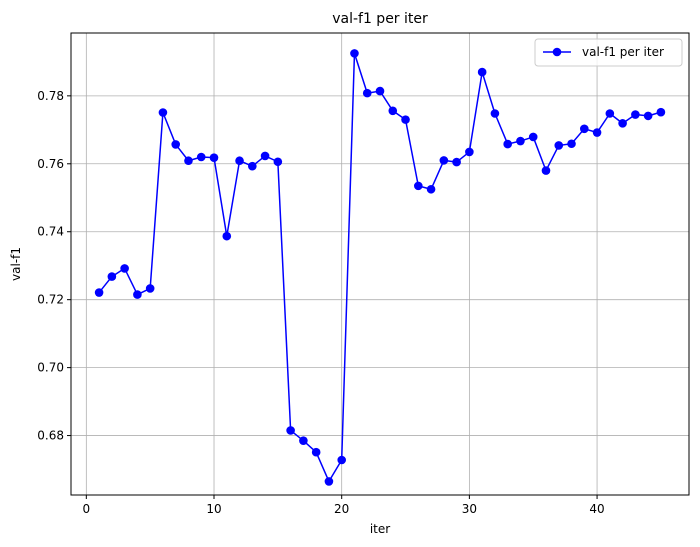 This screenshot has width=700, height=547. Describe the element at coordinates (380, 19) in the screenshot. I see `chart-title: val-f1 per iter` at that location.